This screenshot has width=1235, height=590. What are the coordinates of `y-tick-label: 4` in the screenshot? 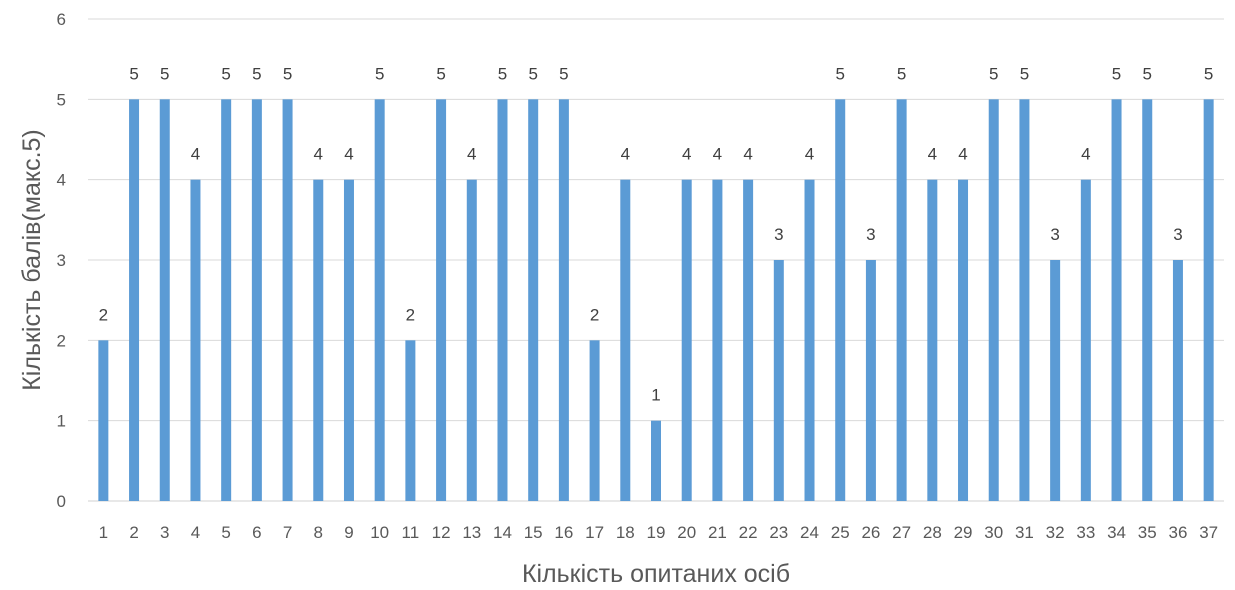 It's located at (61, 180).